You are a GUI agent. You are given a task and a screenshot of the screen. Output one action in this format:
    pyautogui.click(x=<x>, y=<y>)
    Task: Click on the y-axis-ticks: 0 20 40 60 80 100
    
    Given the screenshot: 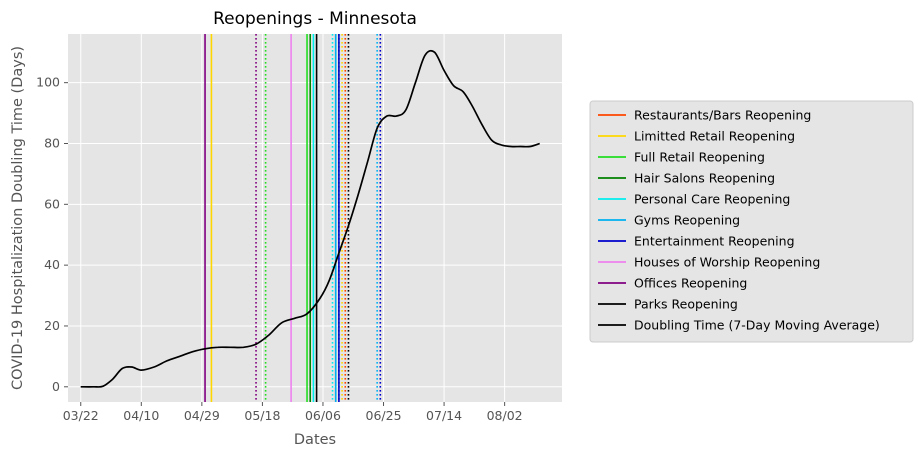 What is the action you would take?
    pyautogui.click(x=52, y=234)
    